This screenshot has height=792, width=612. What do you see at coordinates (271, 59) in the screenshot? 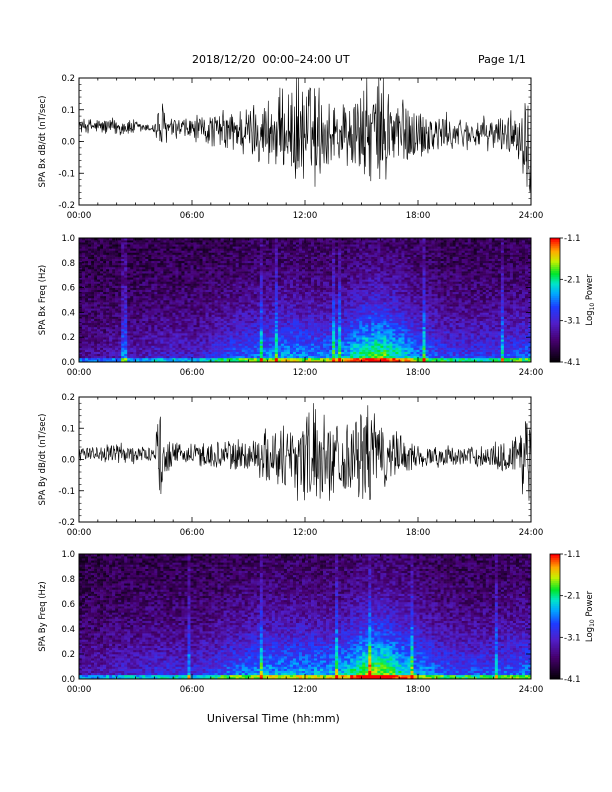
I see `page-title: 2018/12/20 00:00–24:00 UT` at bounding box center [271, 59].